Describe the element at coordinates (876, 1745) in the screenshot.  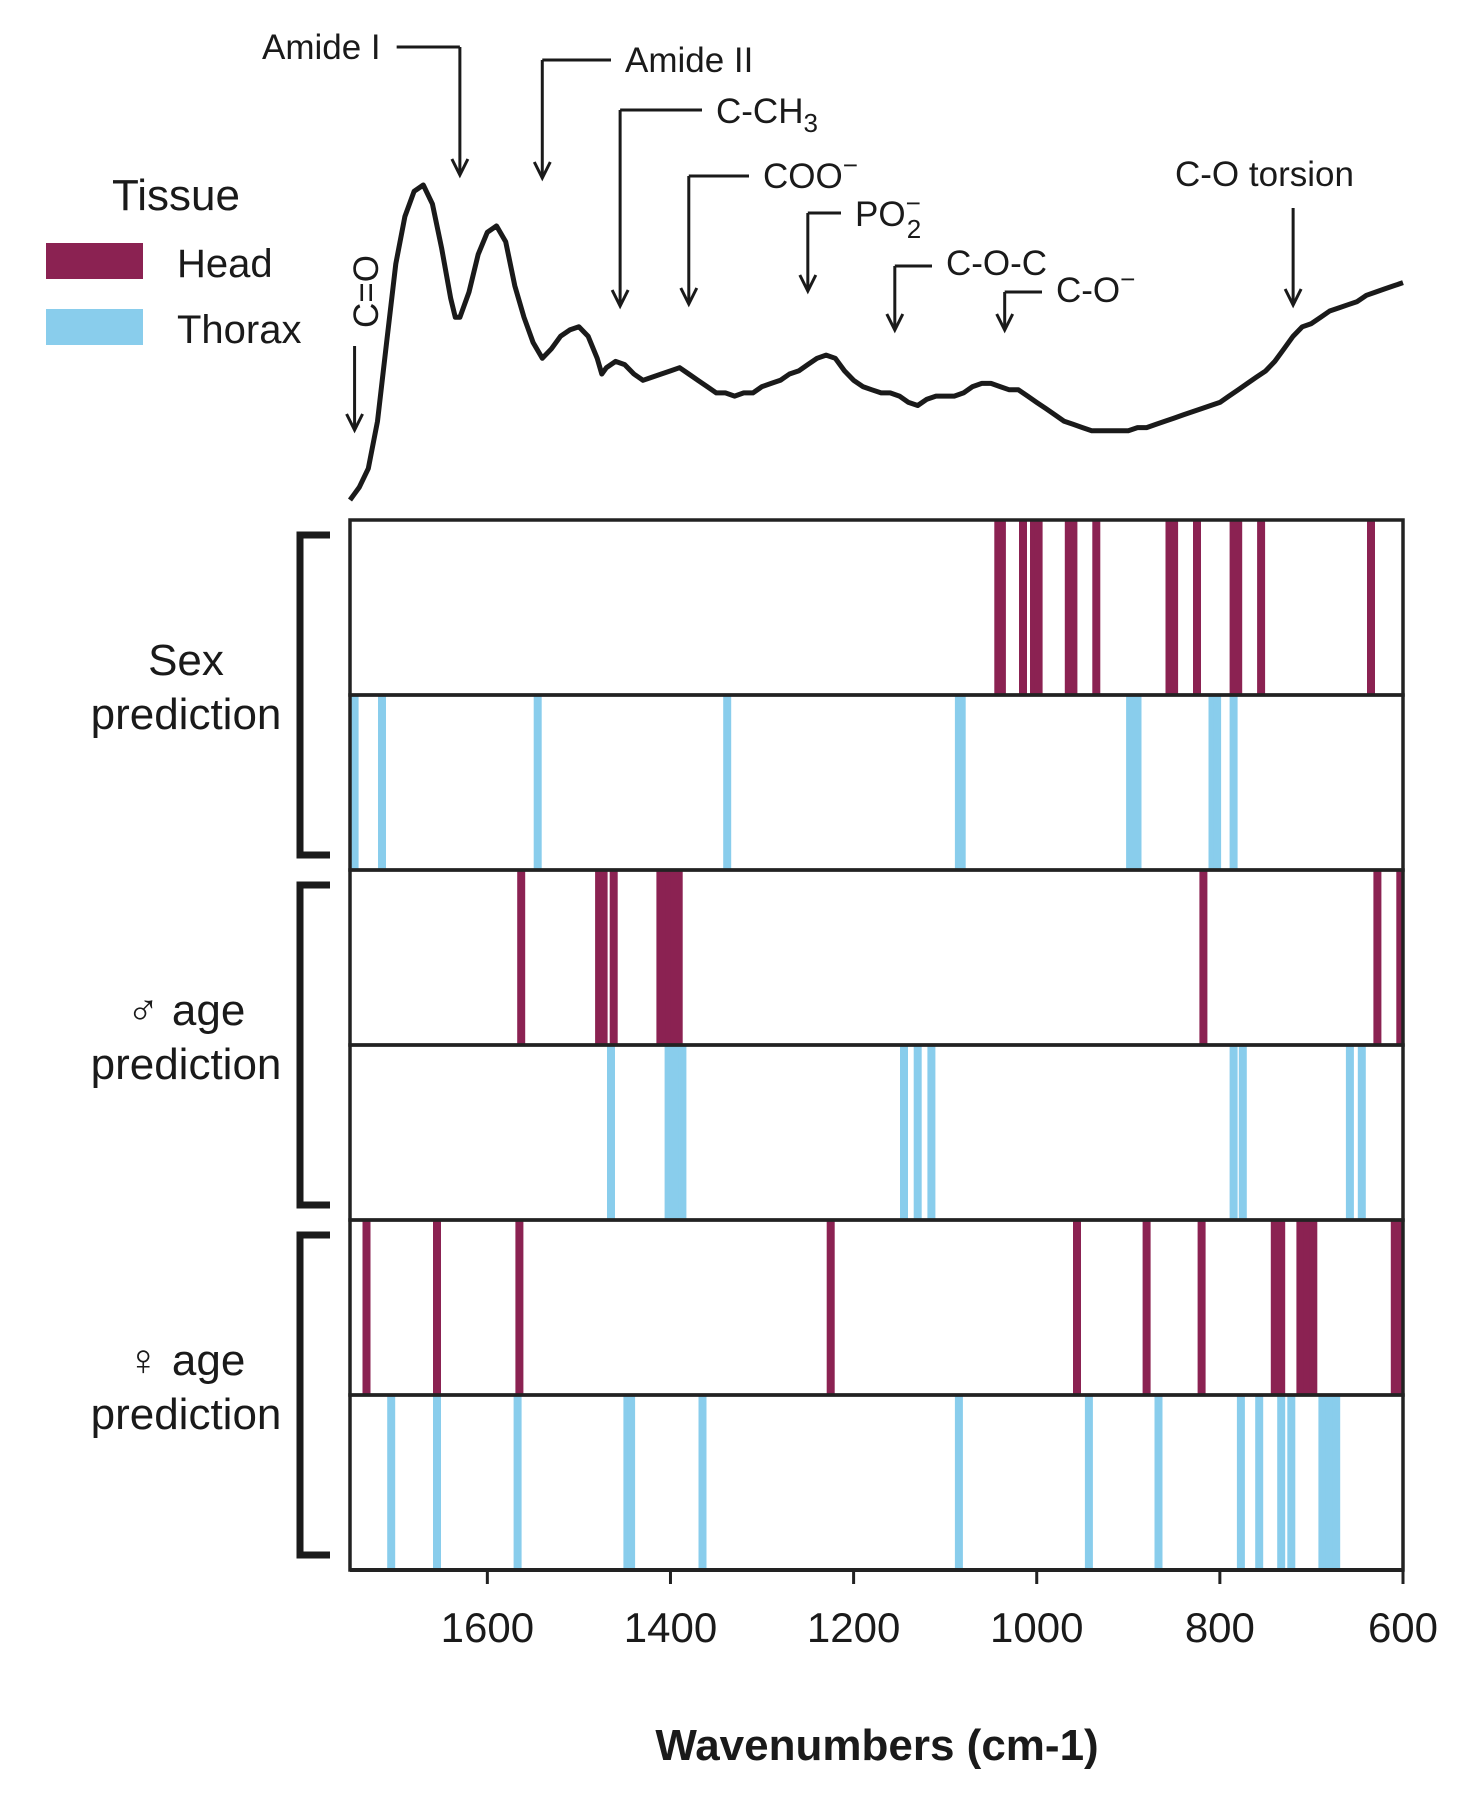
I see `x-axis-label: Wavenumbers (cm-1)` at that location.